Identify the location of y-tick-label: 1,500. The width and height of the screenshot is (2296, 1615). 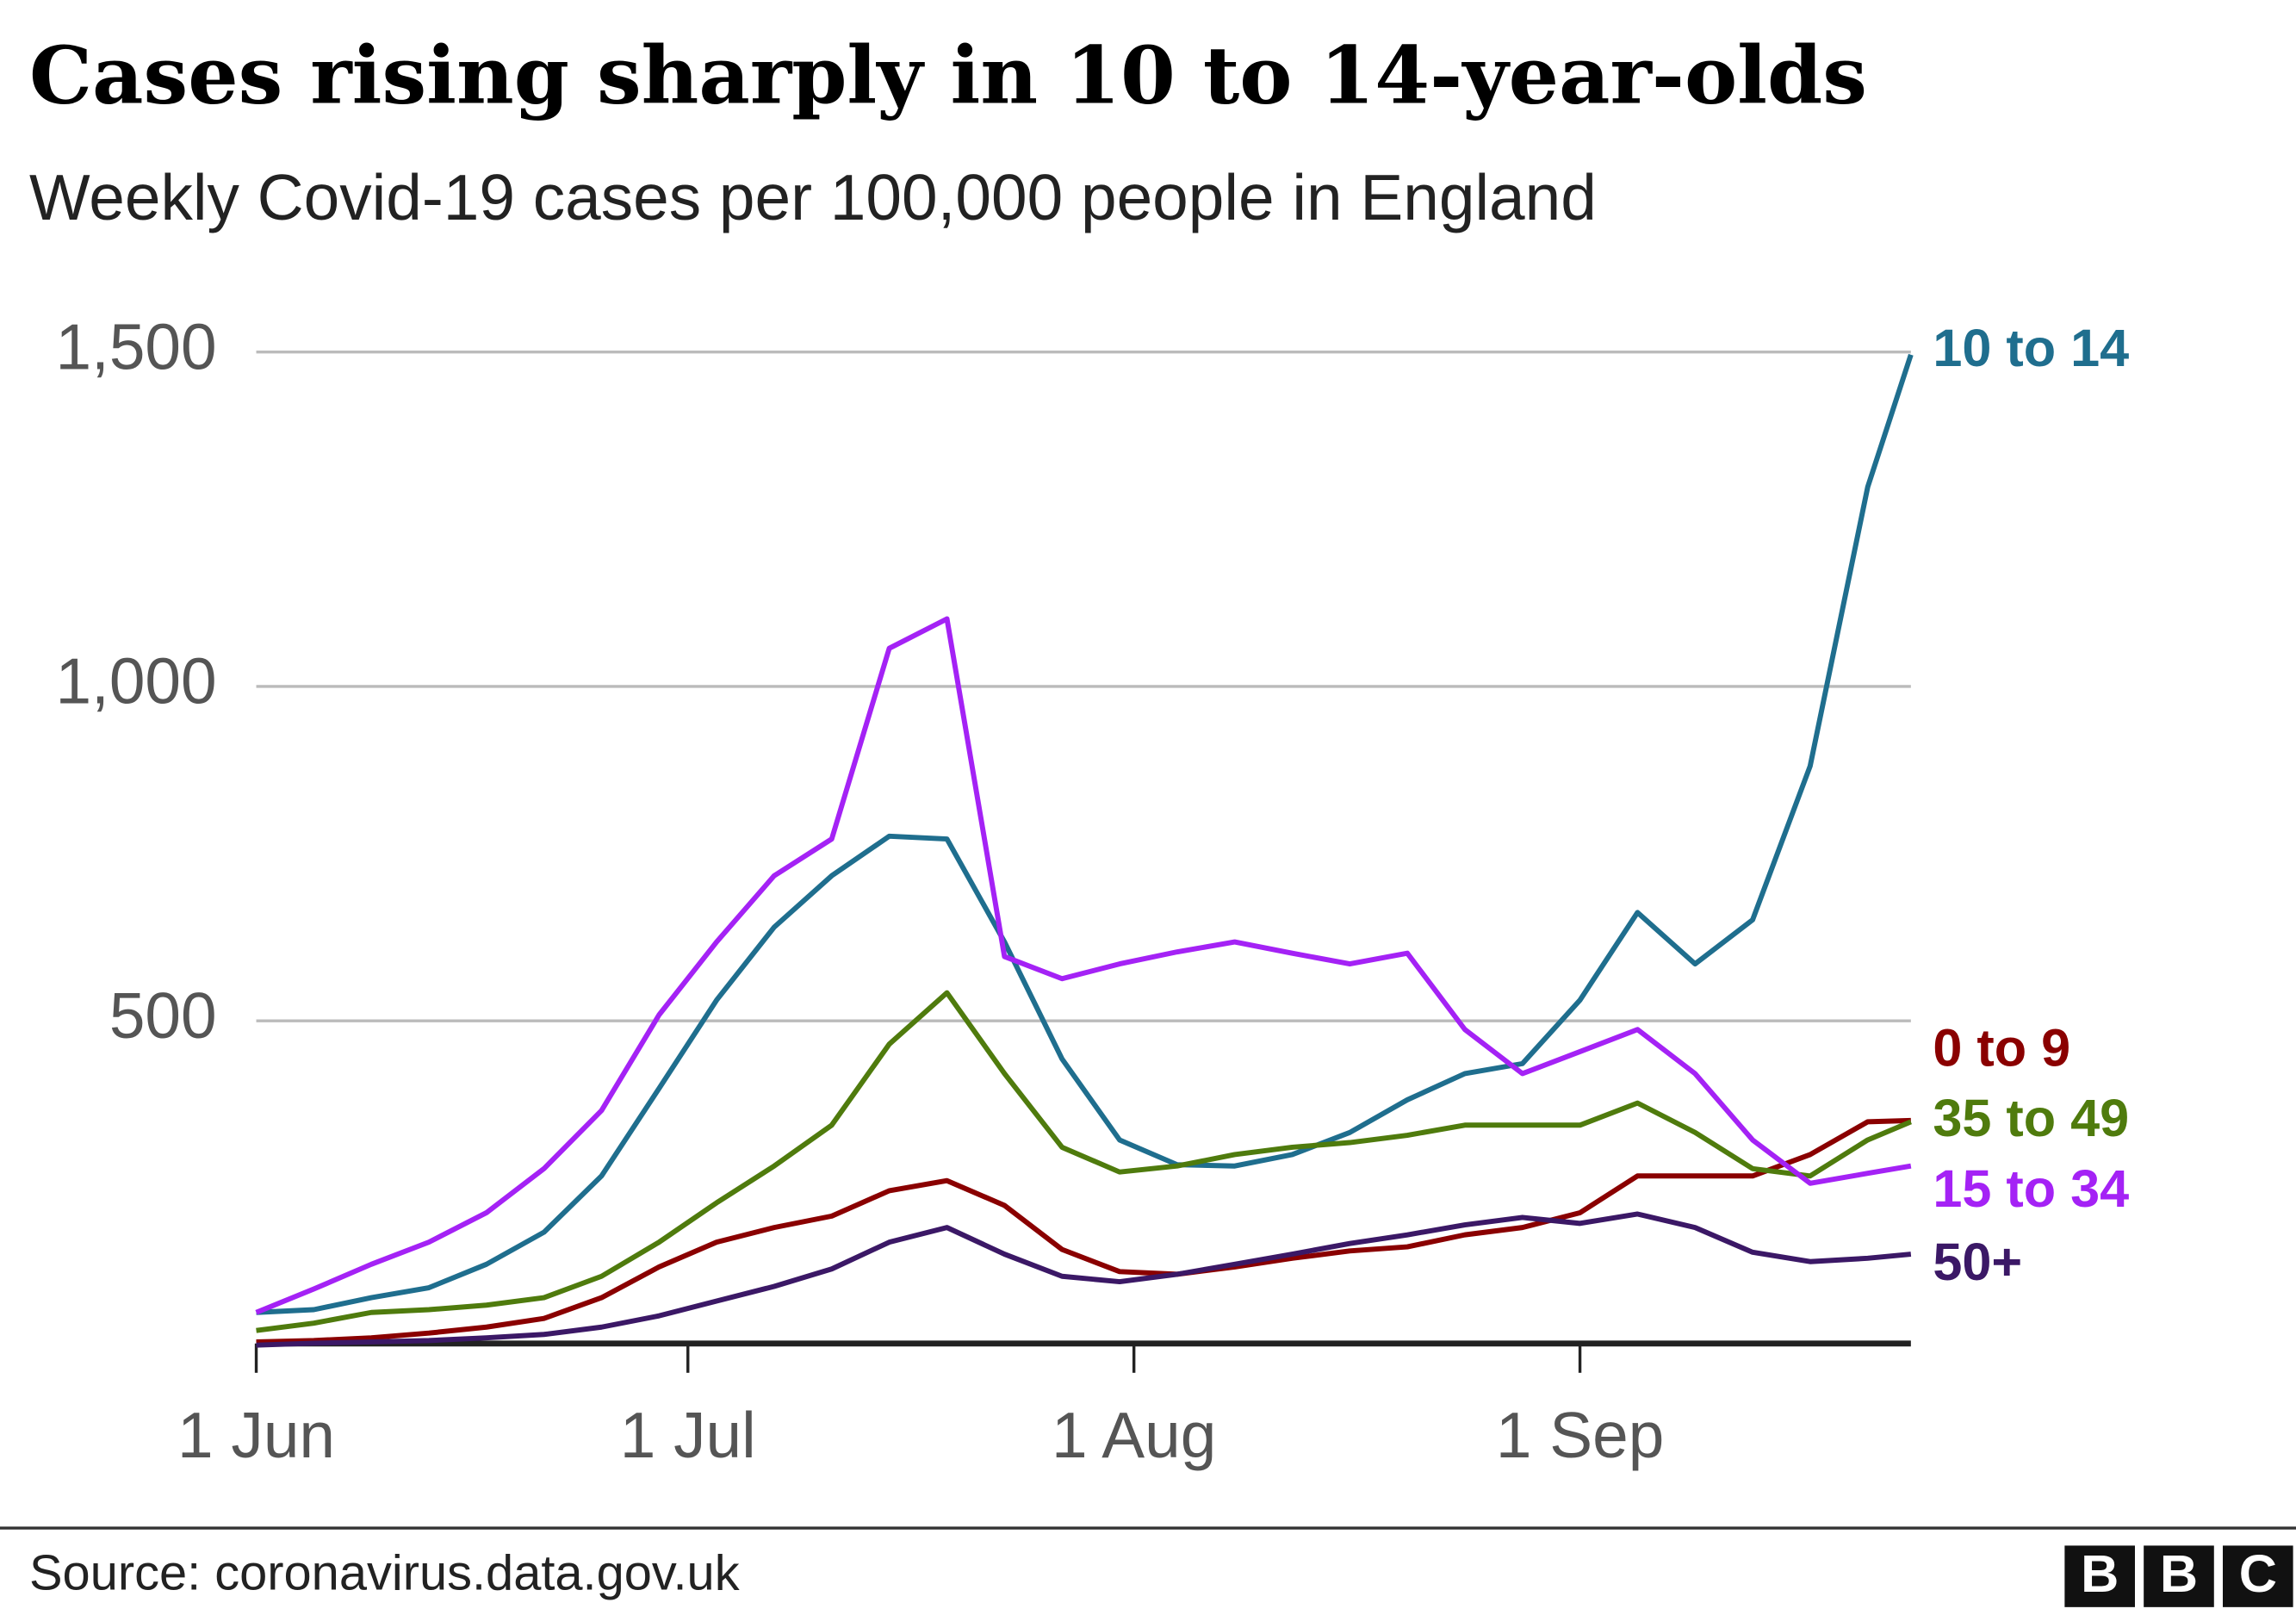
(135, 346).